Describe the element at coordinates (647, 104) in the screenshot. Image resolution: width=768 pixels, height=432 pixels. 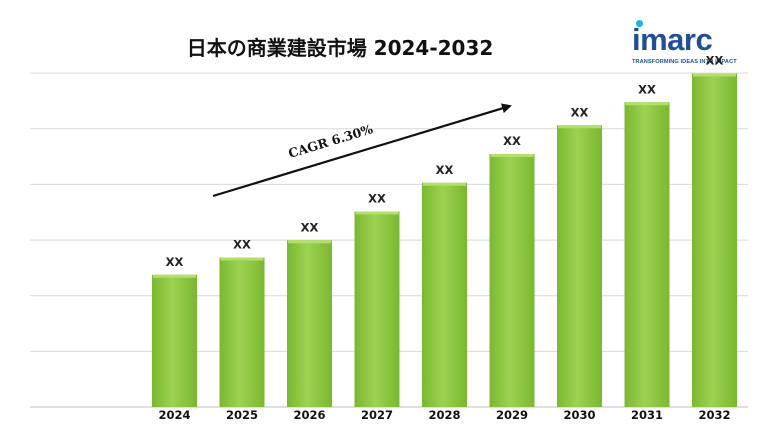
I see `bar-highlight-2031` at that location.